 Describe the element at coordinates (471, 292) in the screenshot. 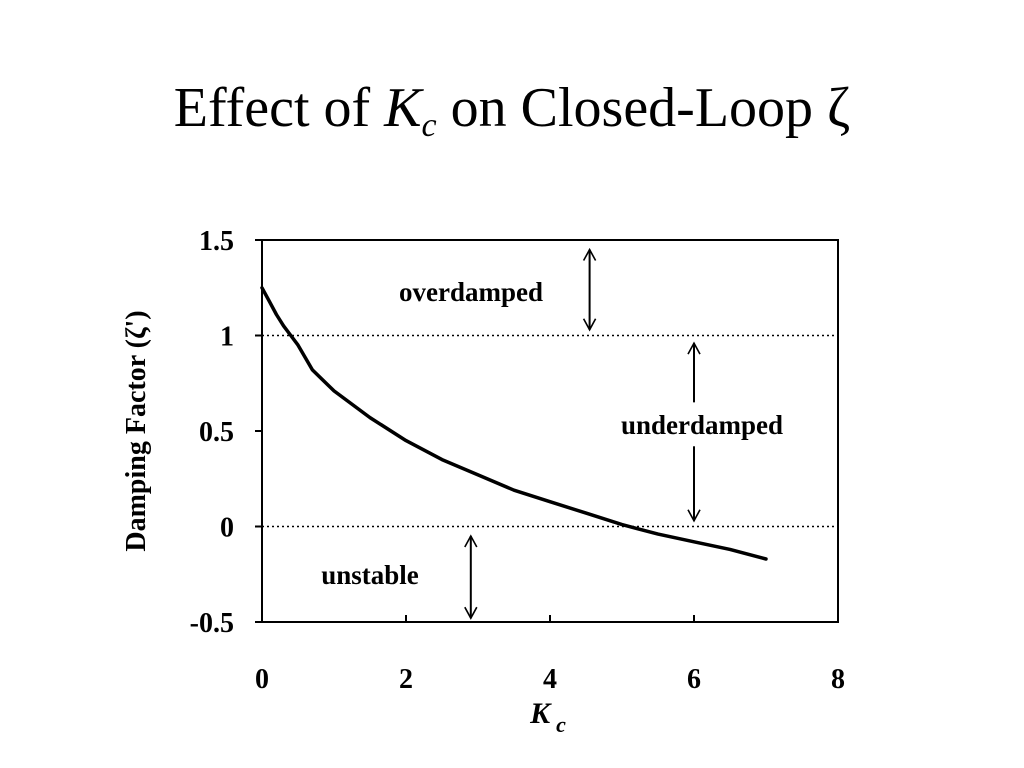

I see `annotation-label: overdamped` at that location.